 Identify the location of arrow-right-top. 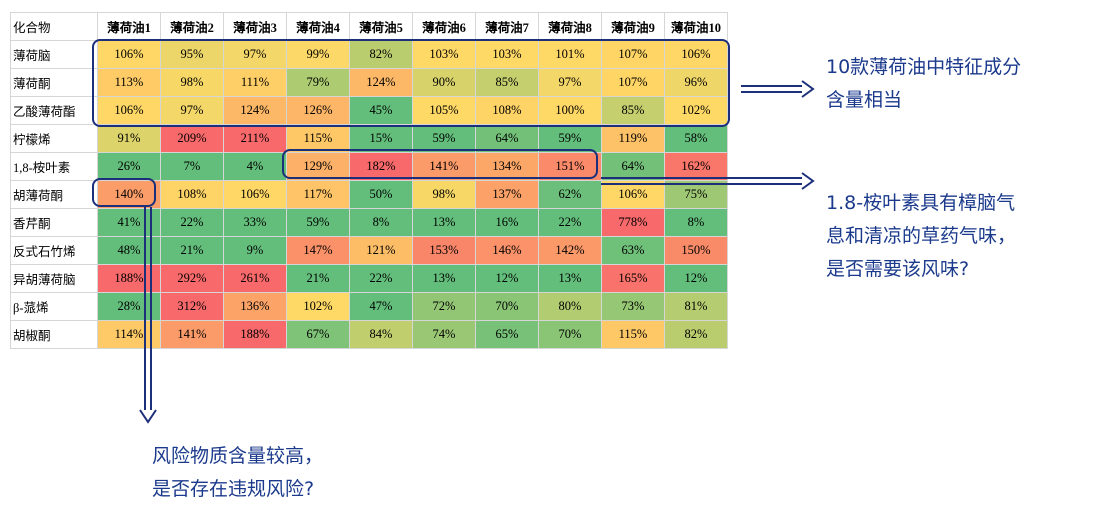
(778, 89).